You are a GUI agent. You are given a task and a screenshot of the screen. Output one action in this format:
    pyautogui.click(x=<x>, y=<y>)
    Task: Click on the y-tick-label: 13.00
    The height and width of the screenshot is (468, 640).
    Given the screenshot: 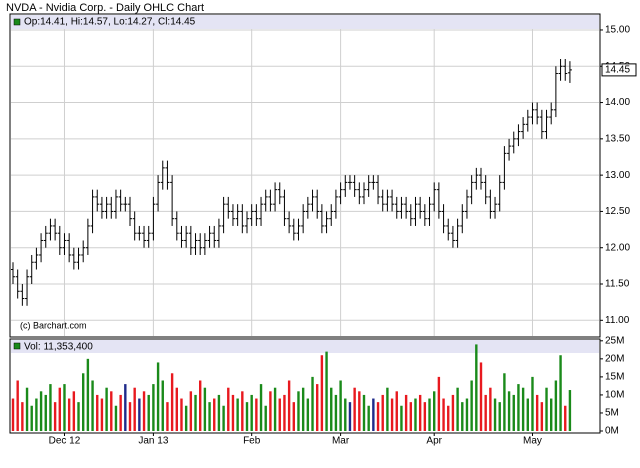 What is the action you would take?
    pyautogui.click(x=617, y=175)
    